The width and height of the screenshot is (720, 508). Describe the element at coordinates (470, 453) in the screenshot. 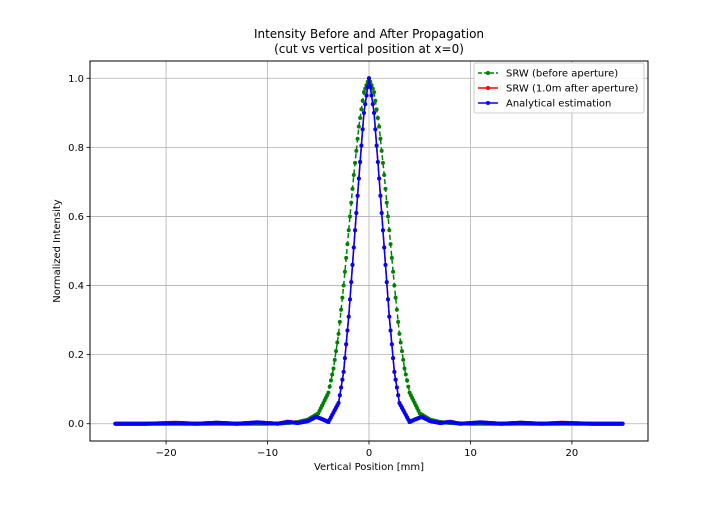

I see `x-tick-label: 10` at that location.